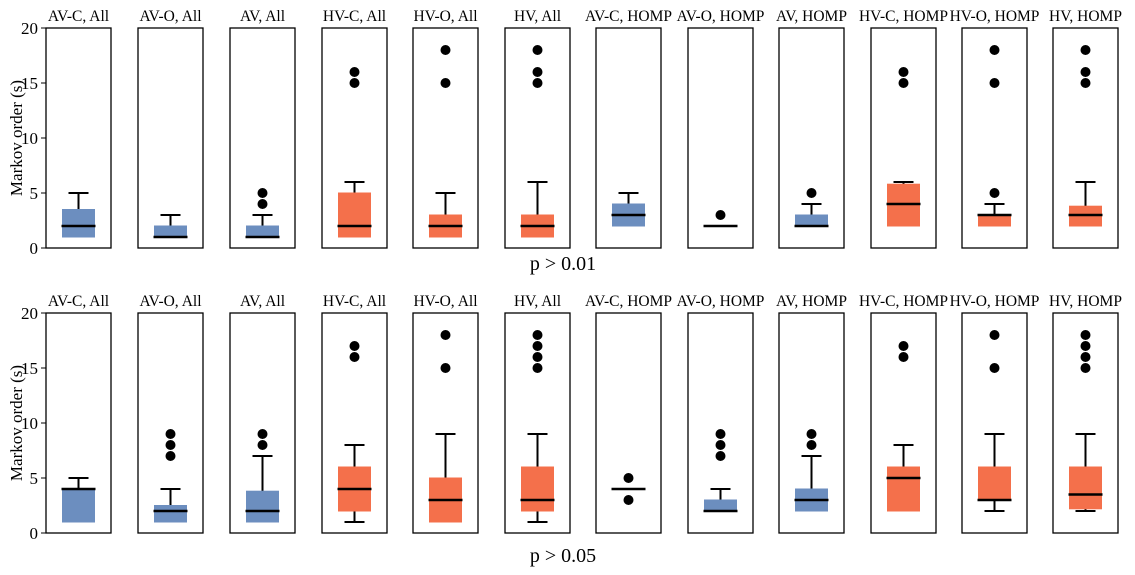 Image resolution: width=1135 pixels, height=575 pixels. I want to click on row-caption: p > 0.01, so click(563, 264).